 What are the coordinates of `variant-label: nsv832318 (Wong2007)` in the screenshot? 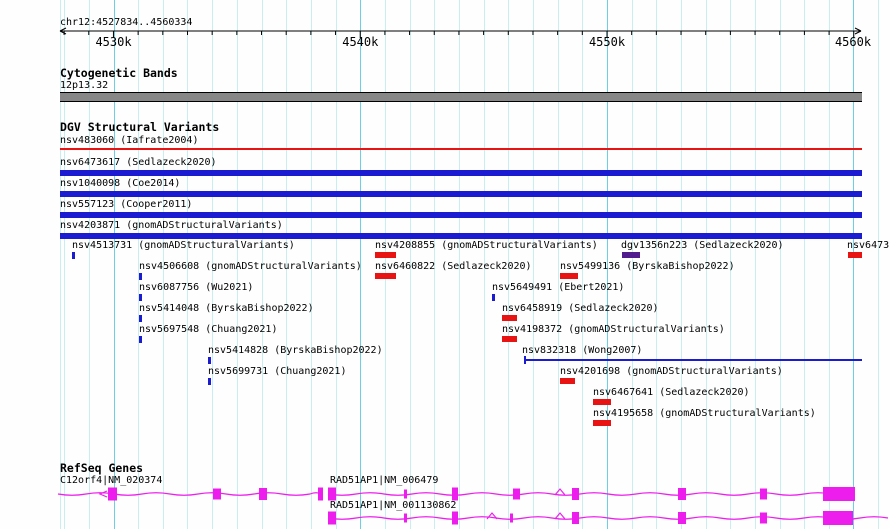 It's located at (582, 350).